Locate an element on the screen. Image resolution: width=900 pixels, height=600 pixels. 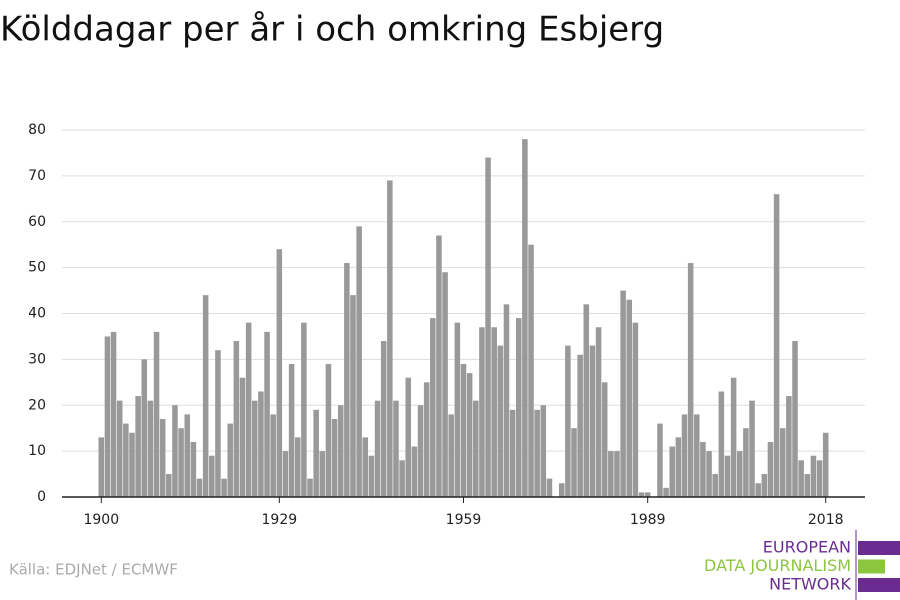
y-tick-label: 80 is located at coordinates (37, 130).